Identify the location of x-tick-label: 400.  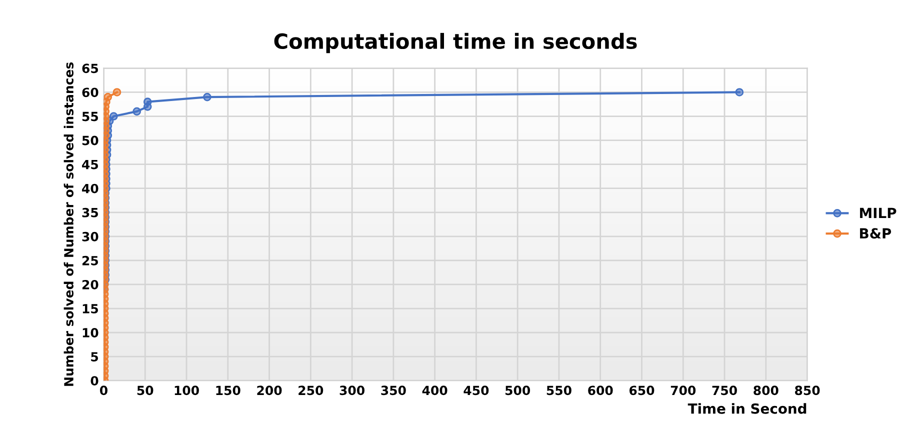
(435, 391).